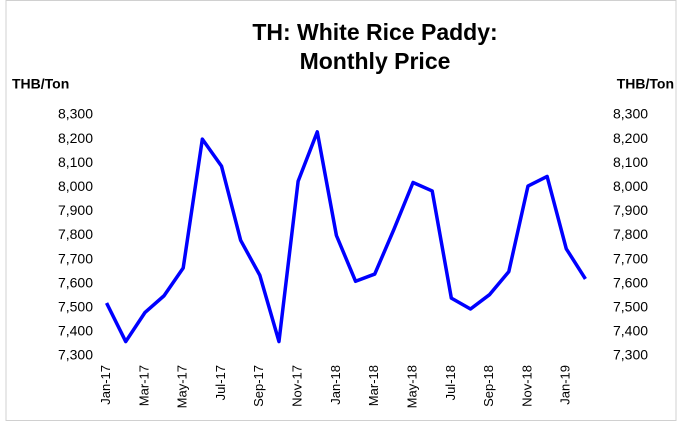 This screenshot has height=427, width=682. Describe the element at coordinates (630, 307) in the screenshot. I see `y2-tick-label: 7,500` at that location.